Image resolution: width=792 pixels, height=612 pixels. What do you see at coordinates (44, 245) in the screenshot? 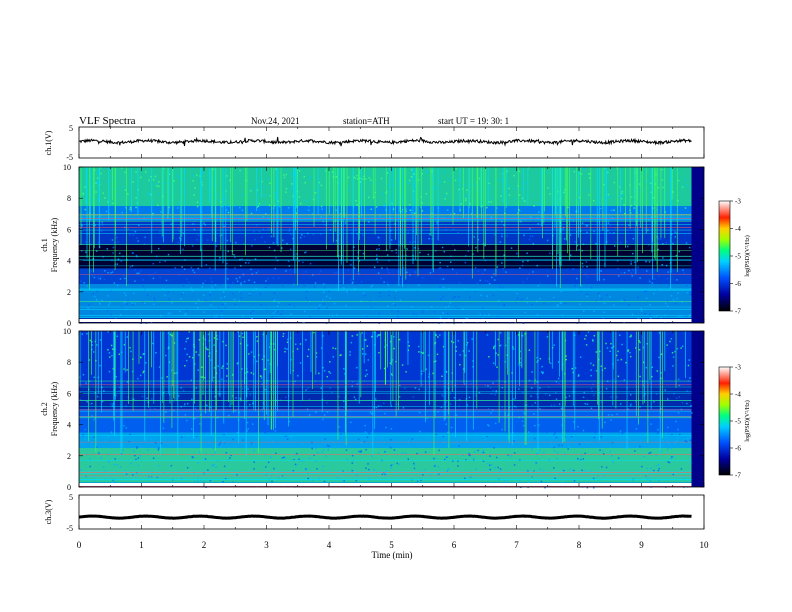
I see `ch1-spec-channel-label: ch.1` at bounding box center [44, 245].